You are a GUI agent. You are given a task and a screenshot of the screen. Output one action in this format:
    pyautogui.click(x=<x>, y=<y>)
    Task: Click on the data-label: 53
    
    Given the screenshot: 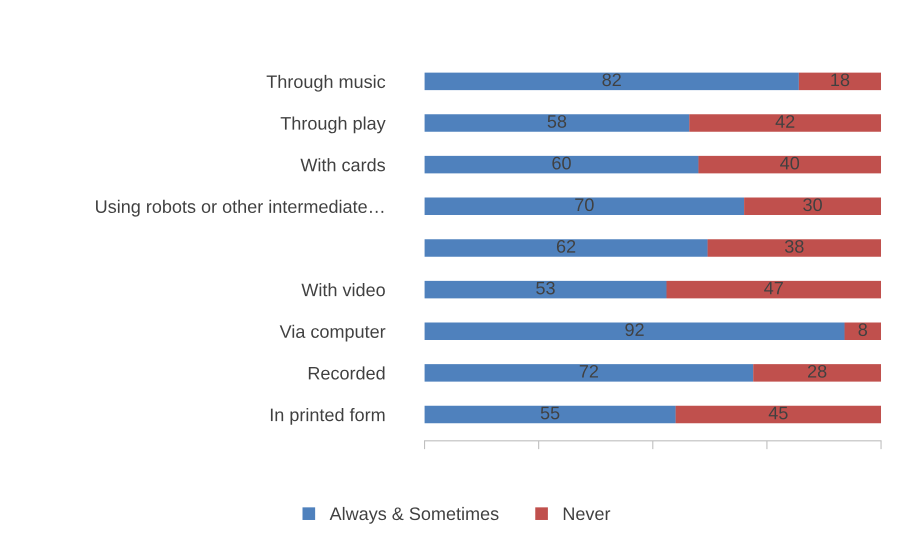 What is the action you would take?
    pyautogui.click(x=545, y=288)
    